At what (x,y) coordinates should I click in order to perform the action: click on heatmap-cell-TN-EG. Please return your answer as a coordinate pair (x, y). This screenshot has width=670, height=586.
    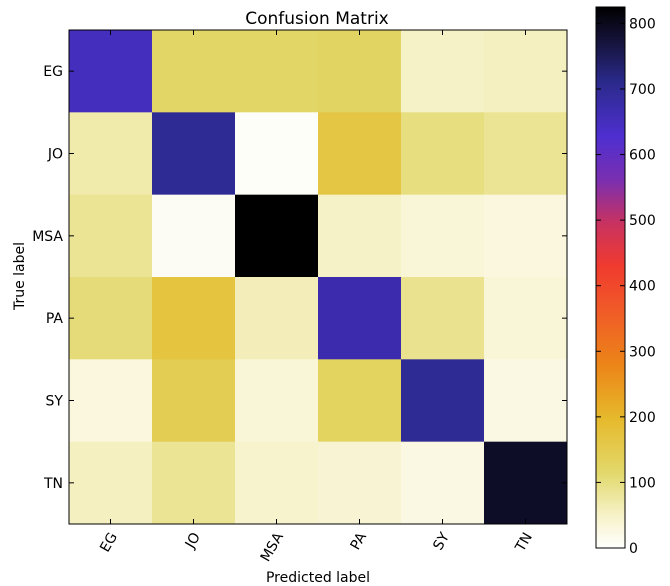
    Looking at the image, I should click on (111, 483).